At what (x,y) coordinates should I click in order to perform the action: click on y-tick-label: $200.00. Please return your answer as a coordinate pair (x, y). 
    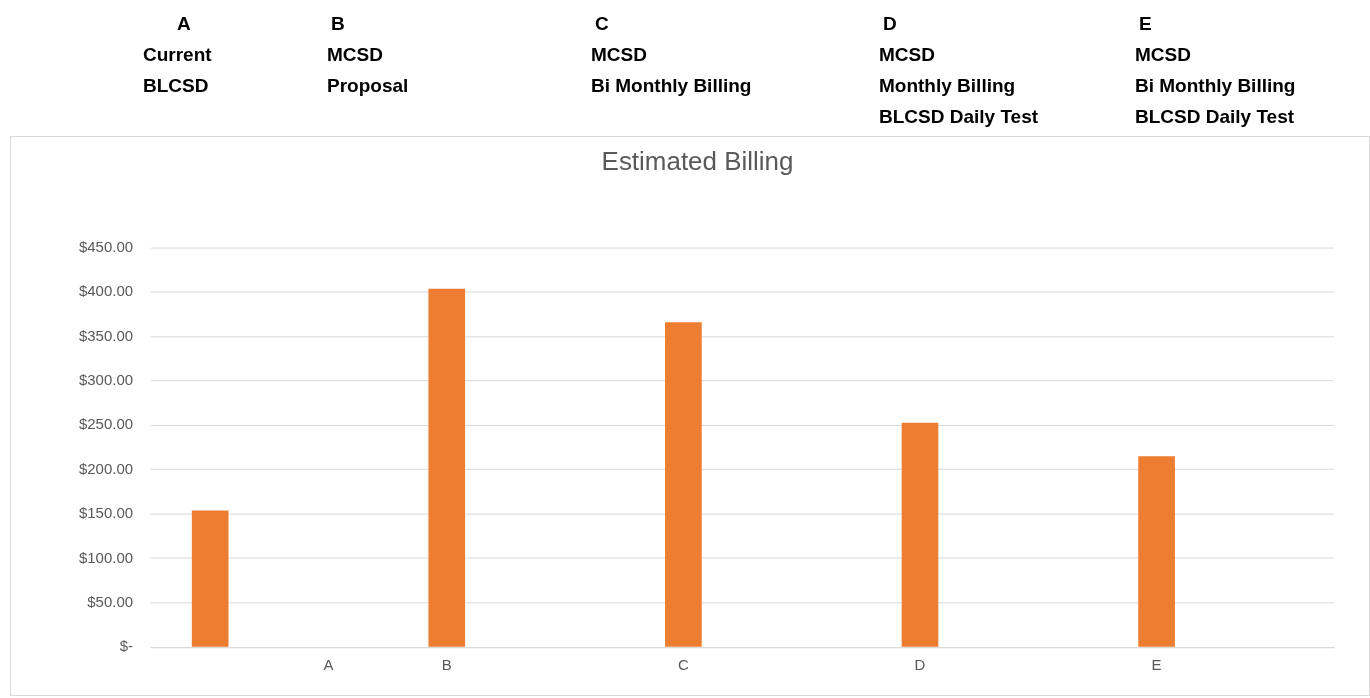
    Looking at the image, I should click on (106, 468).